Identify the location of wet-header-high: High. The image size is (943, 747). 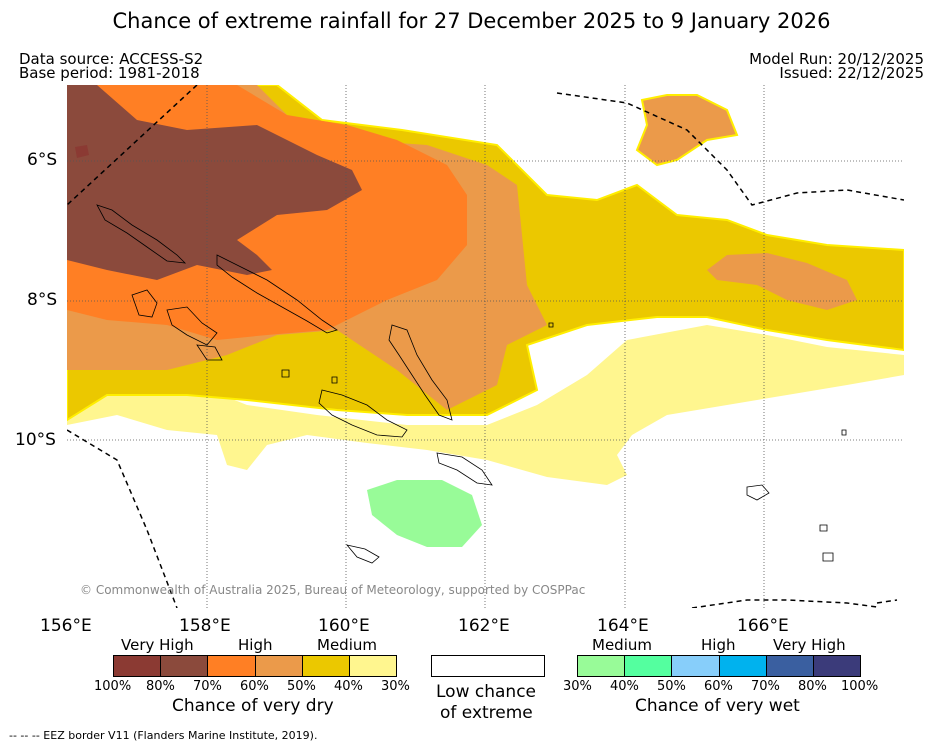
(718, 645).